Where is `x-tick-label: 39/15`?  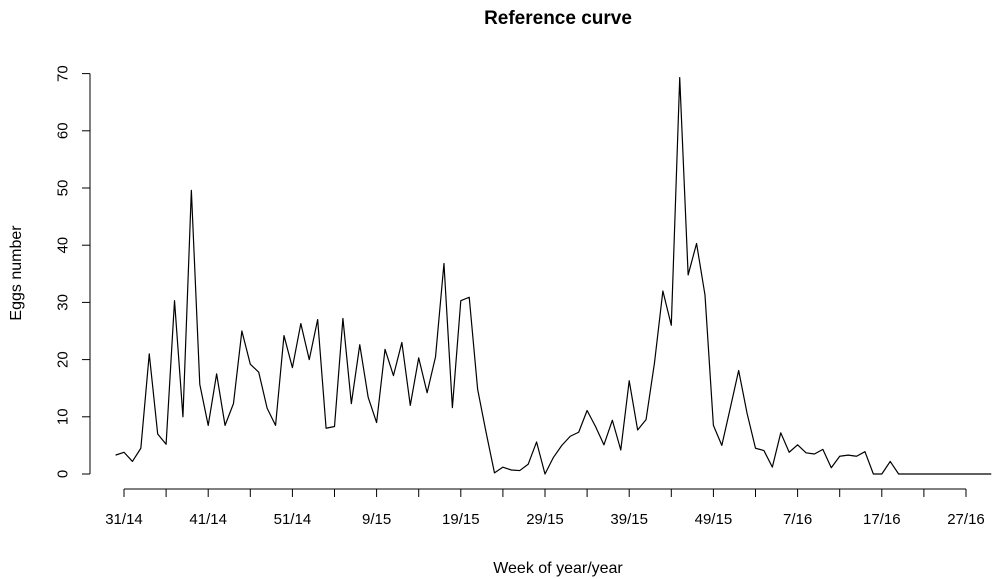
x-tick-label: 39/15 is located at coordinates (629, 519).